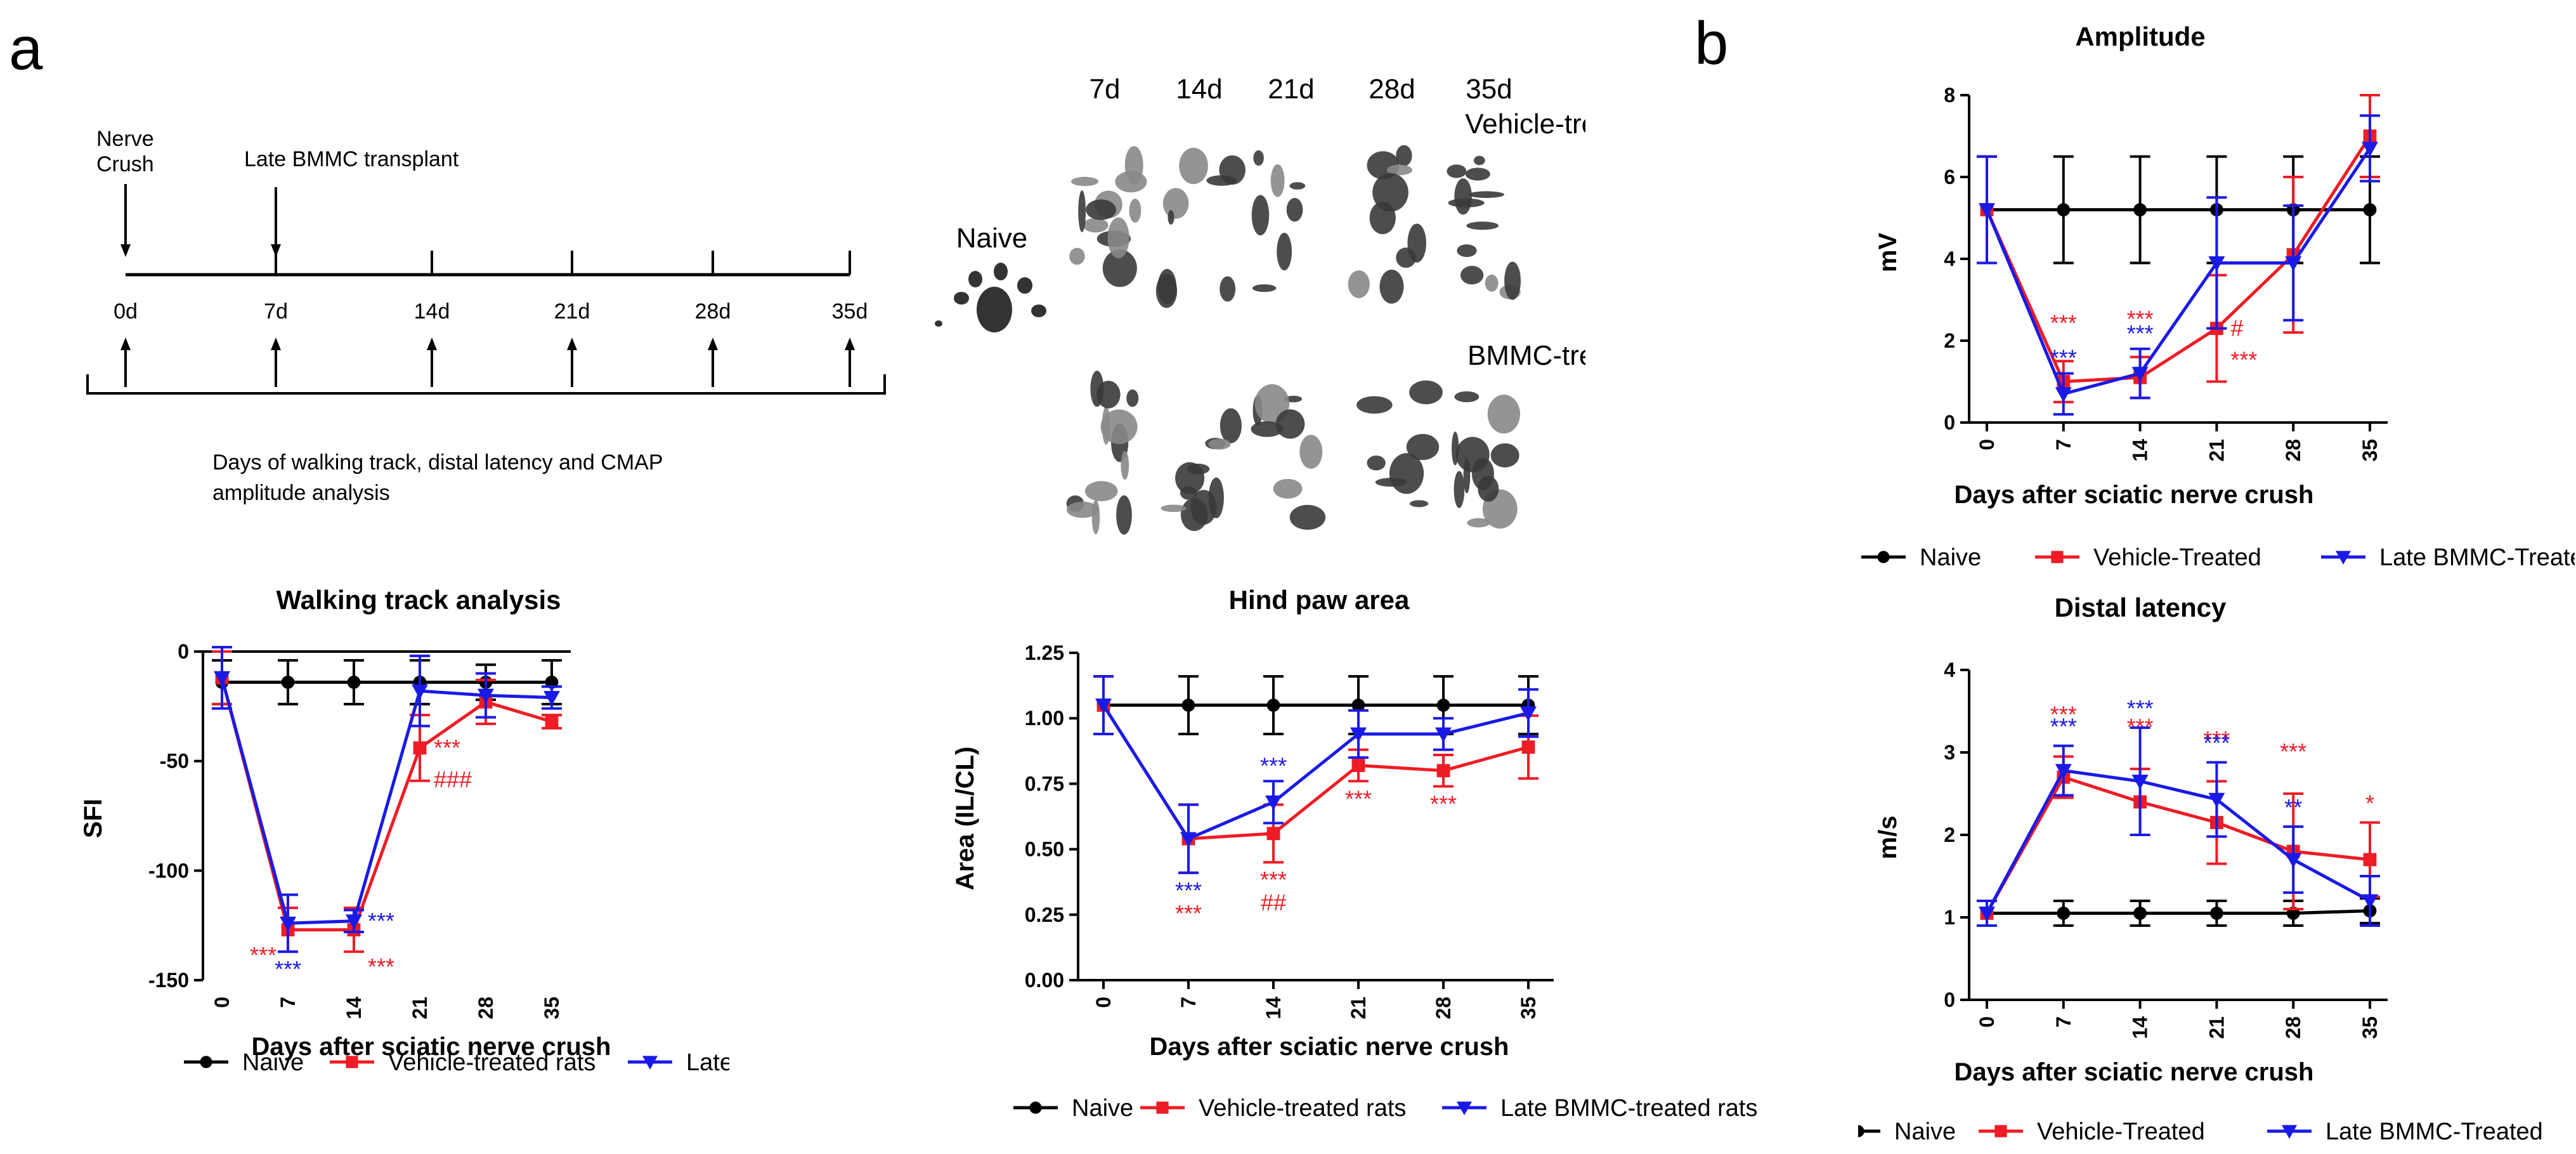  I want to click on chart-title: Distal latency, so click(2141, 609).